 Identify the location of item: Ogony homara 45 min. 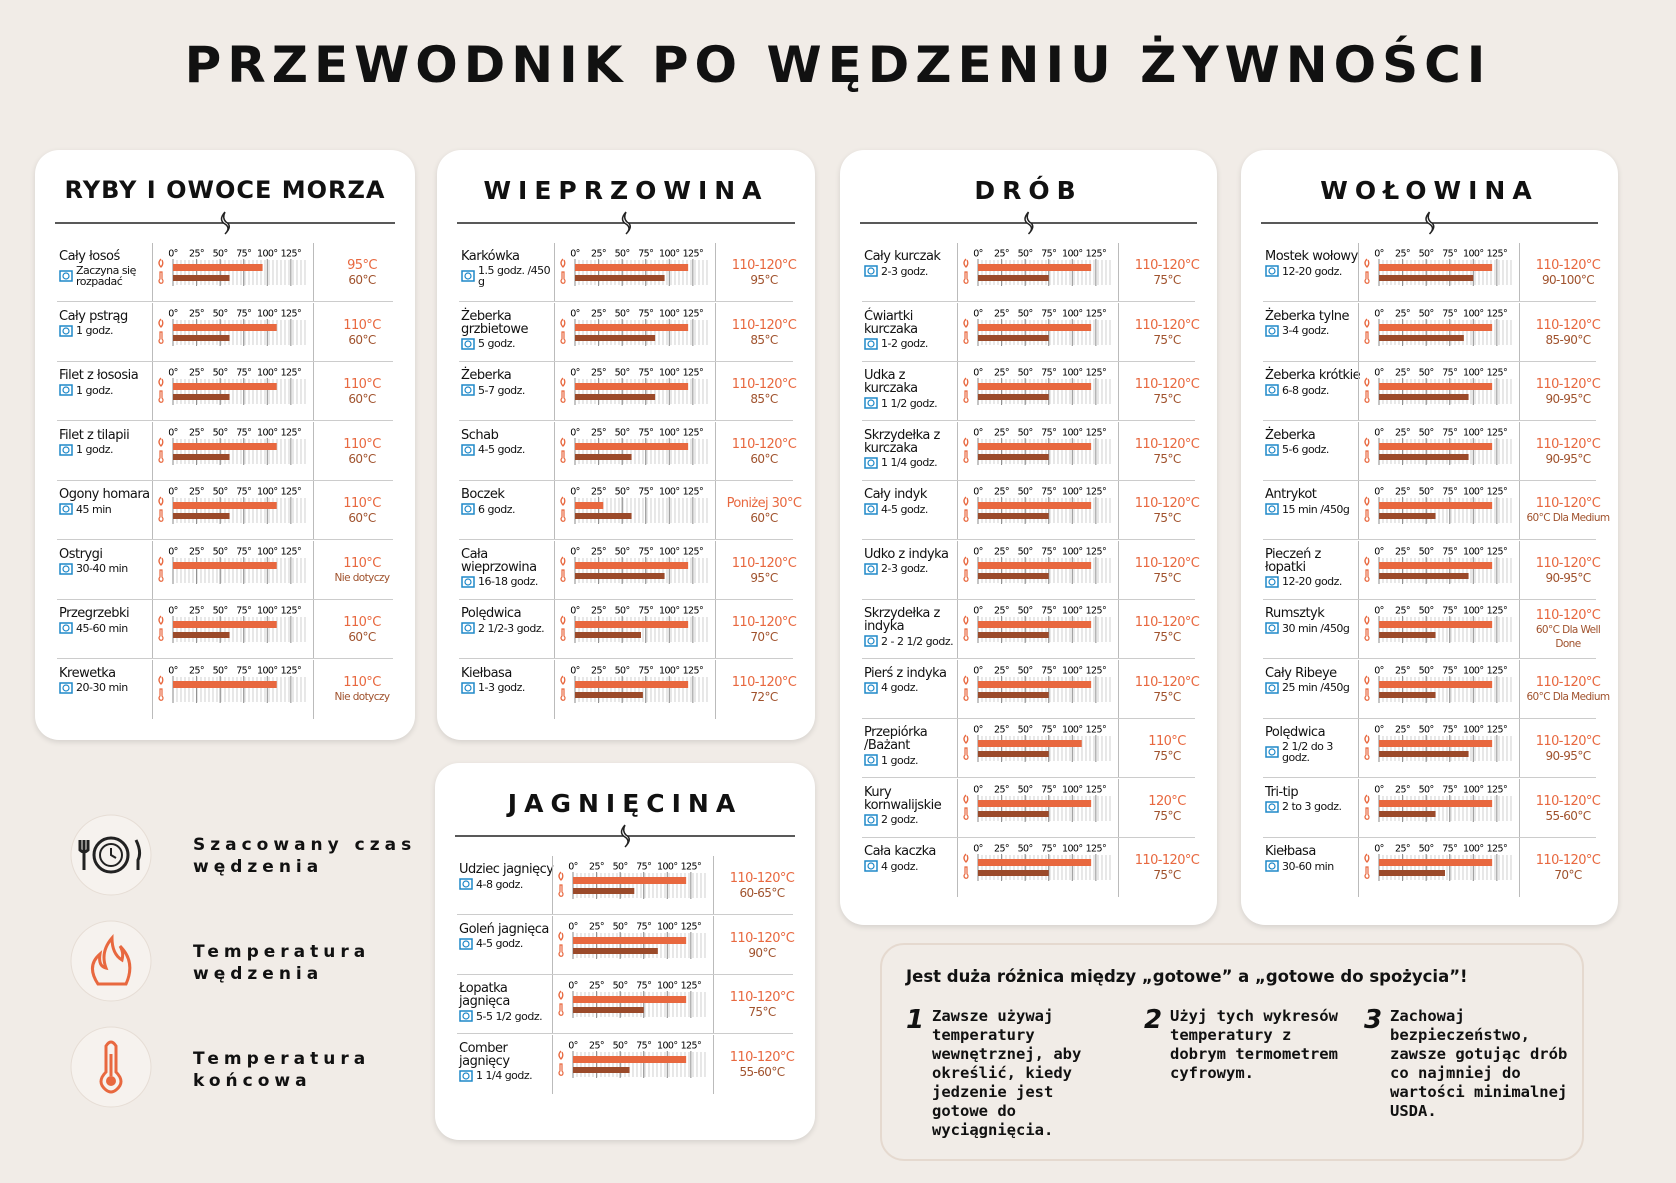
(107, 501).